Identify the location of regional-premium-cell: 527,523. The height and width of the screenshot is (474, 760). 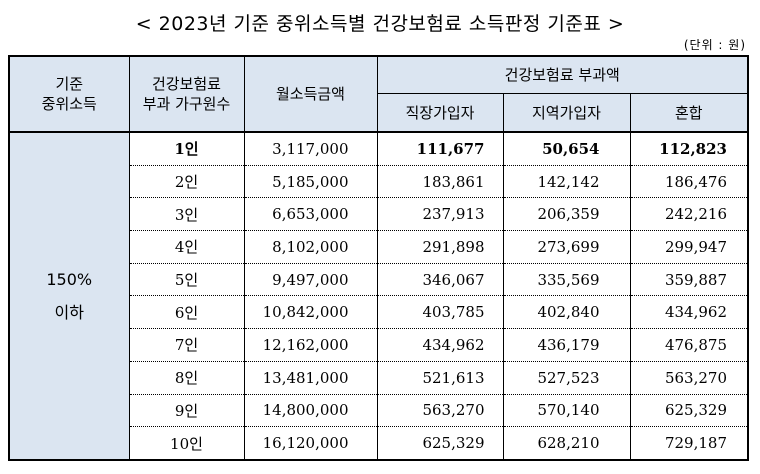
(566, 378).